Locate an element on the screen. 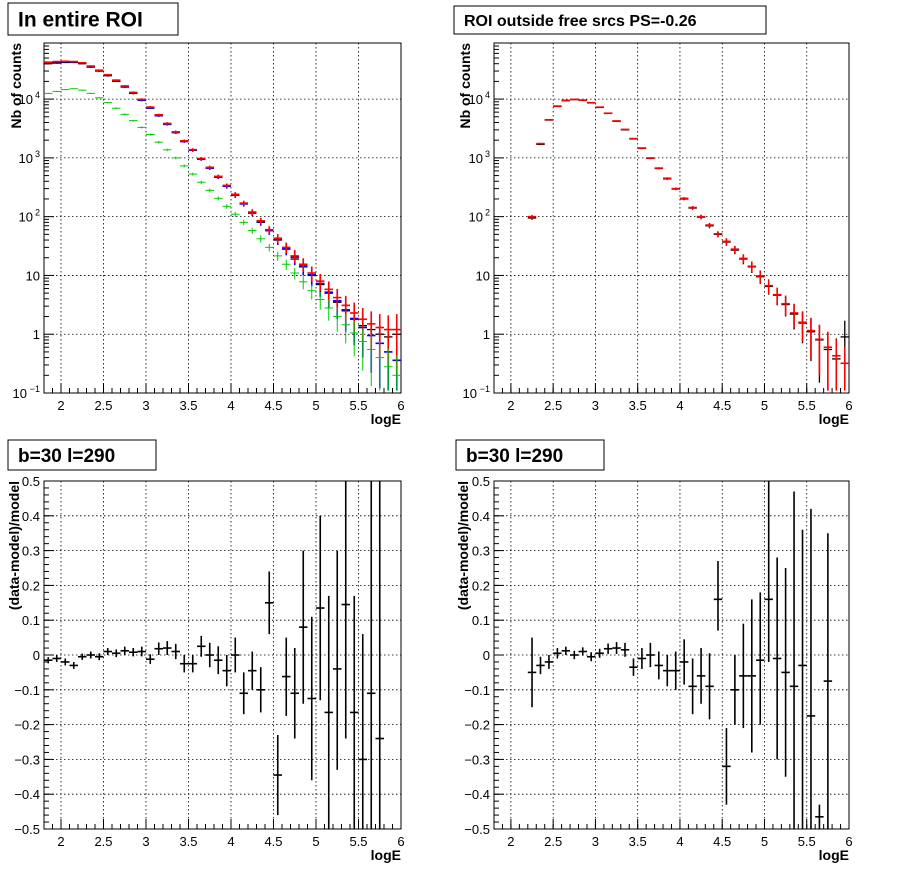  y-tick-exponent: 3 is located at coordinates (487, 154).